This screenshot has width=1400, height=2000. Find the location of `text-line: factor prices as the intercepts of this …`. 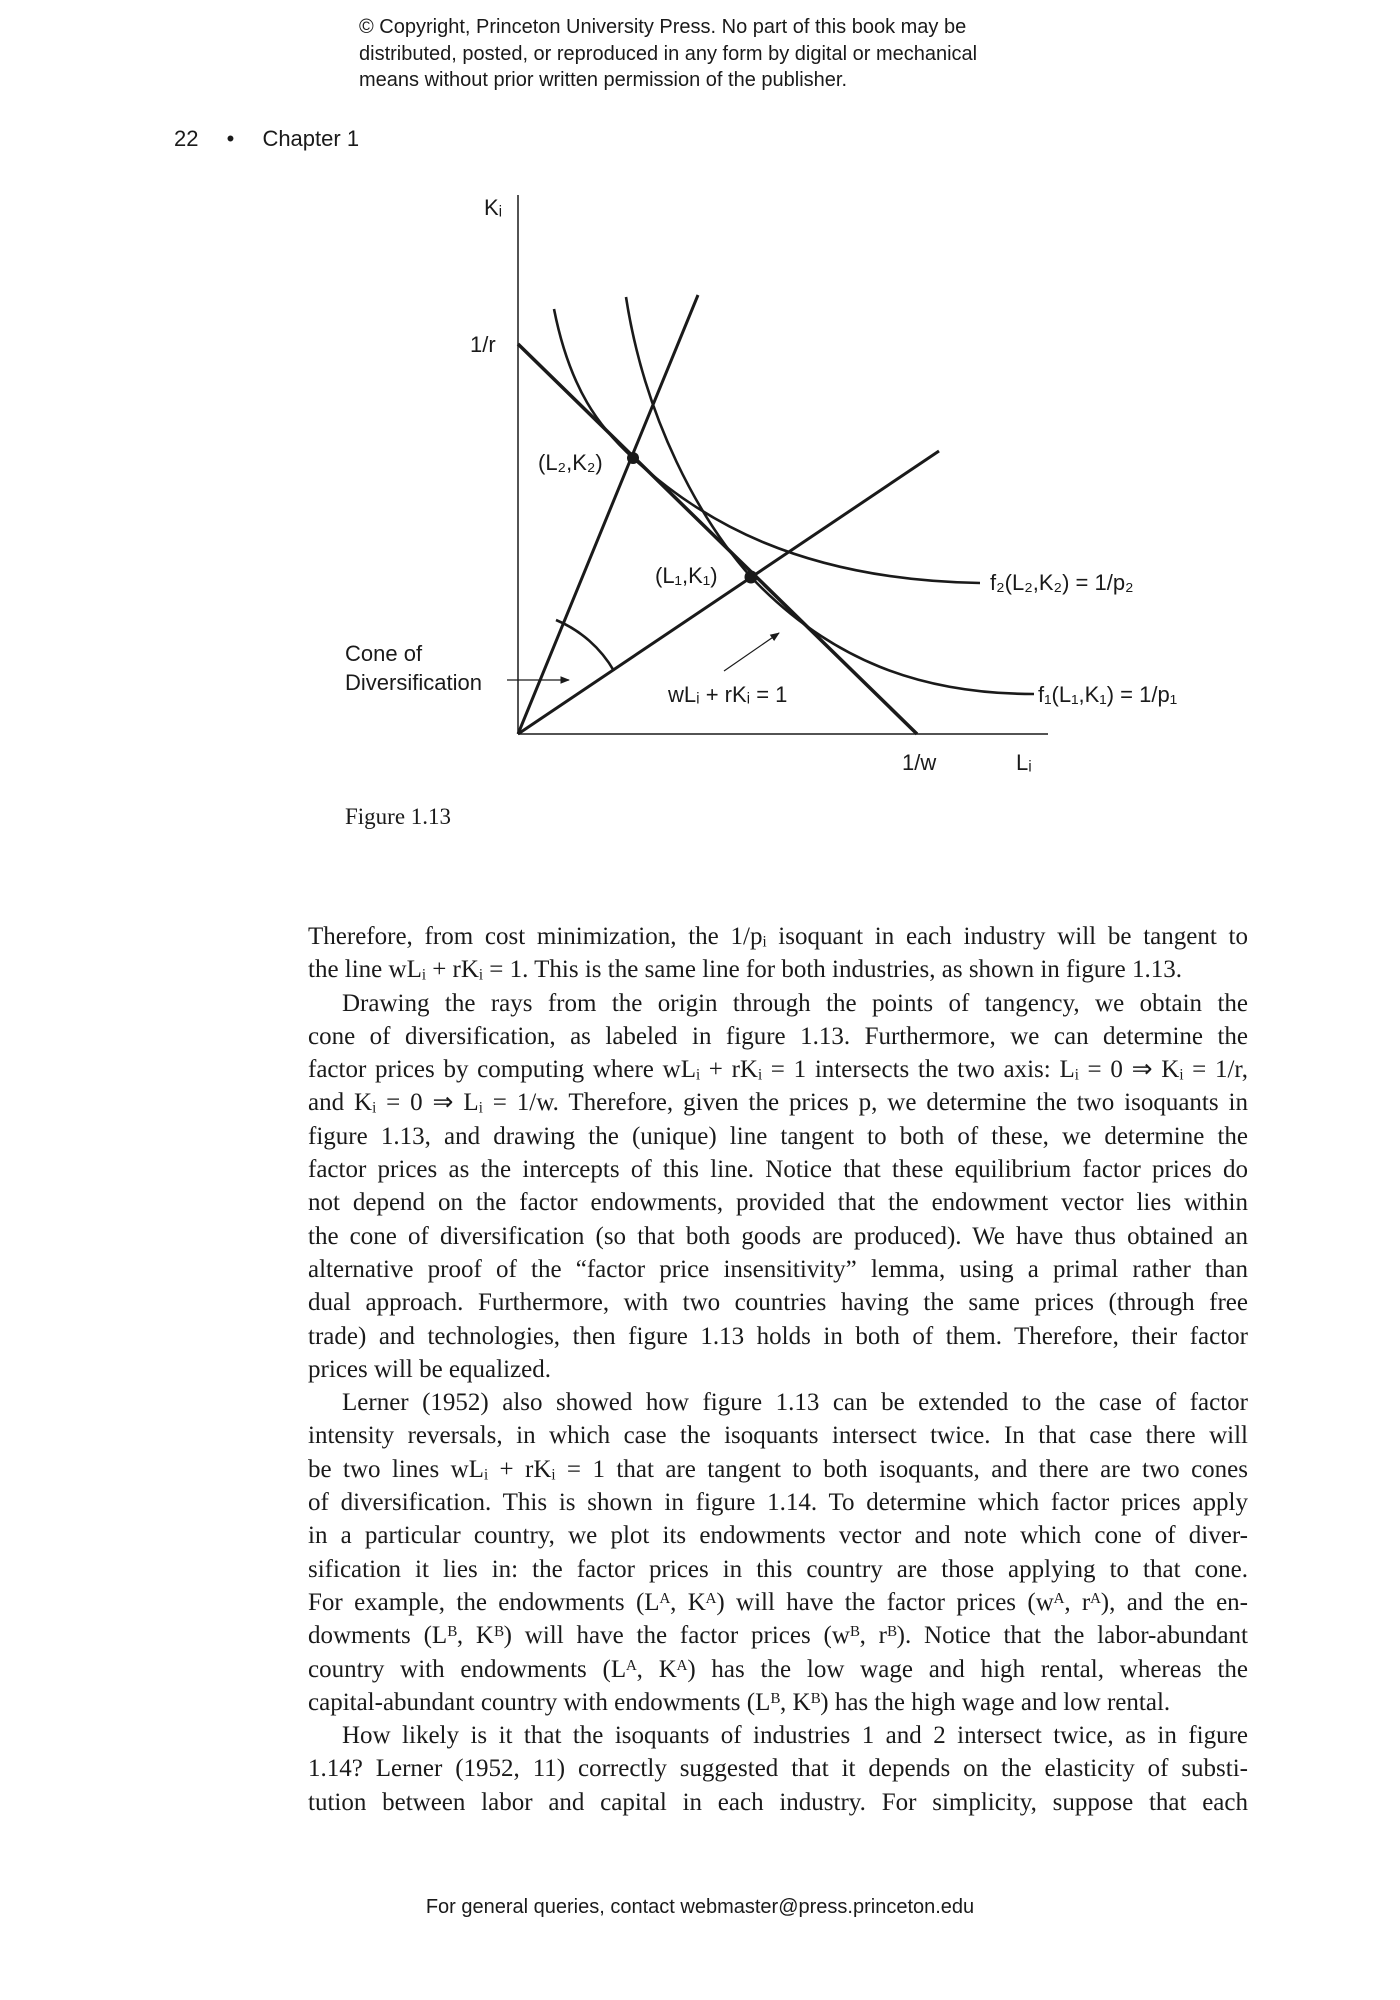

text-line: factor prices as the intercepts of this … is located at coordinates (778, 1170).